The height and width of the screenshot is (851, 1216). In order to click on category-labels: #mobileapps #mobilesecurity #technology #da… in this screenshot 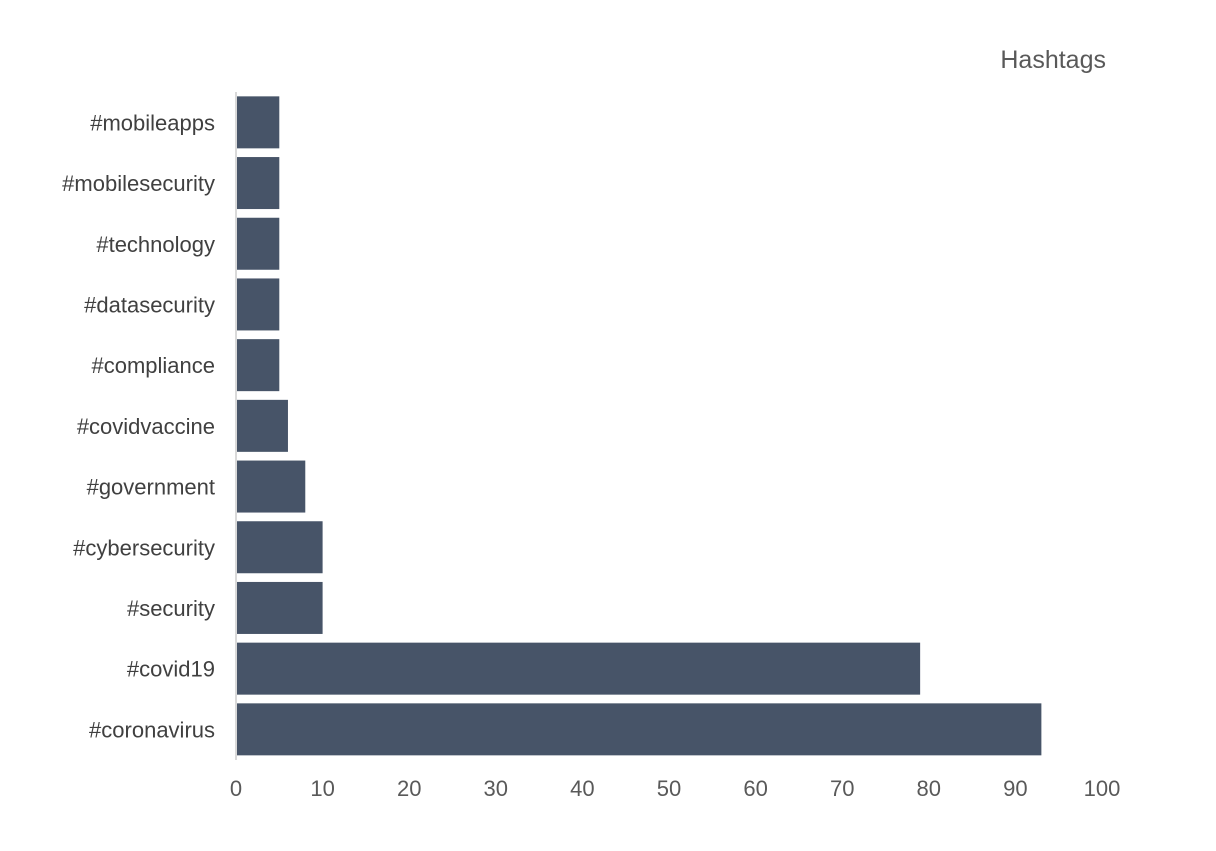, I will do `click(138, 426)`.